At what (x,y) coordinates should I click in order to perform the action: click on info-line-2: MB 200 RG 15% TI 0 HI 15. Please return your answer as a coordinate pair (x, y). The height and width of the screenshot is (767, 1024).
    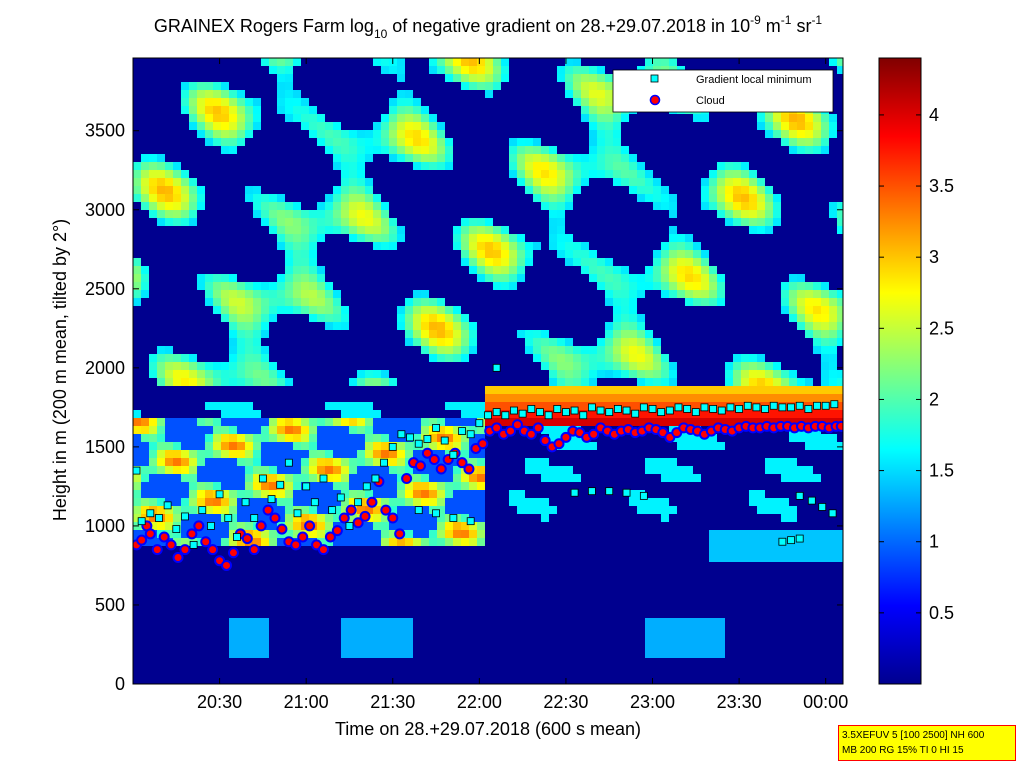
    Looking at the image, I should click on (903, 750).